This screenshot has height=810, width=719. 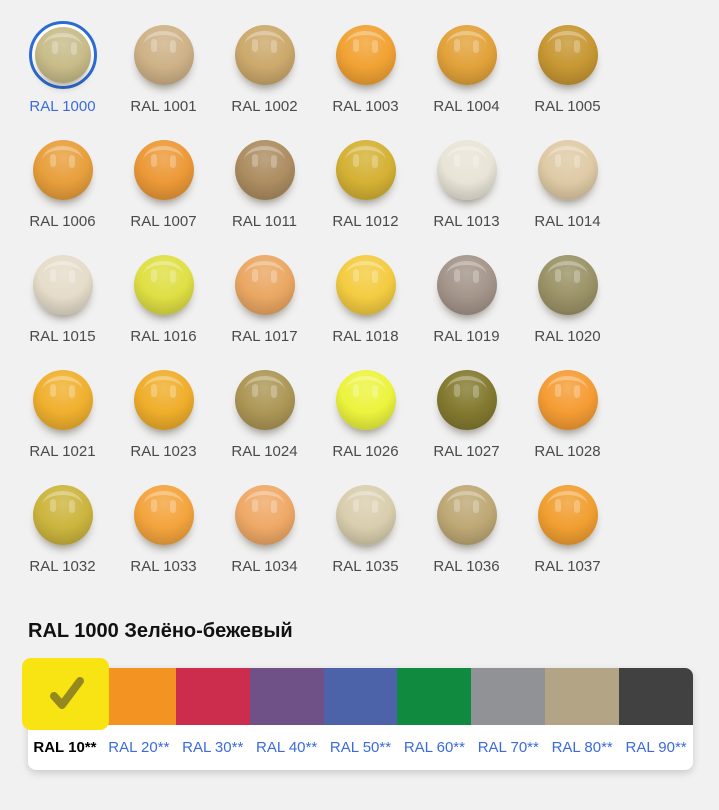 I want to click on series-label: RAL 80**, so click(x=582, y=747).